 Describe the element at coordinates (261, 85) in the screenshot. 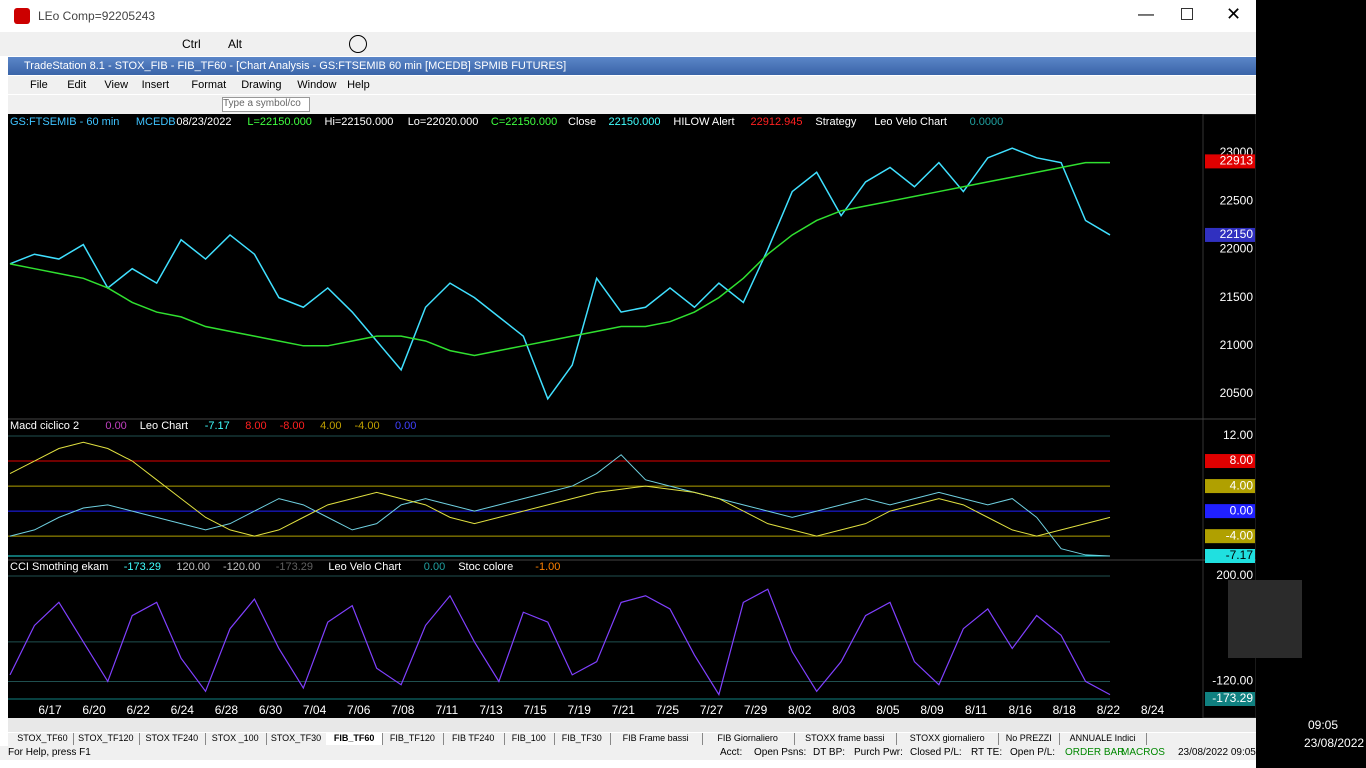

I see `menu-item: Drawing` at that location.